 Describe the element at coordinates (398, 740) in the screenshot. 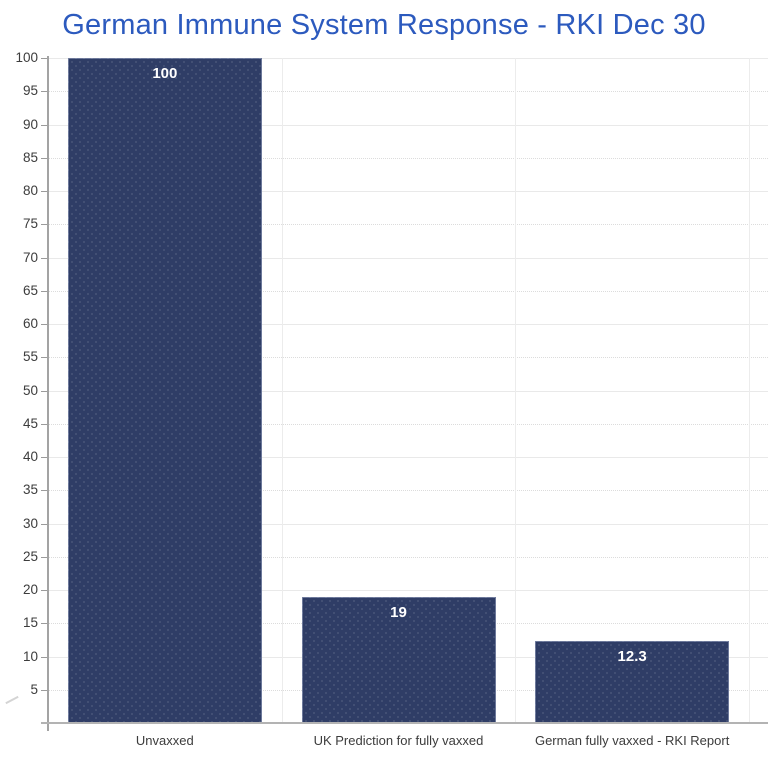

I see `x-category-label: UK Prediction for fully vaxxed` at that location.